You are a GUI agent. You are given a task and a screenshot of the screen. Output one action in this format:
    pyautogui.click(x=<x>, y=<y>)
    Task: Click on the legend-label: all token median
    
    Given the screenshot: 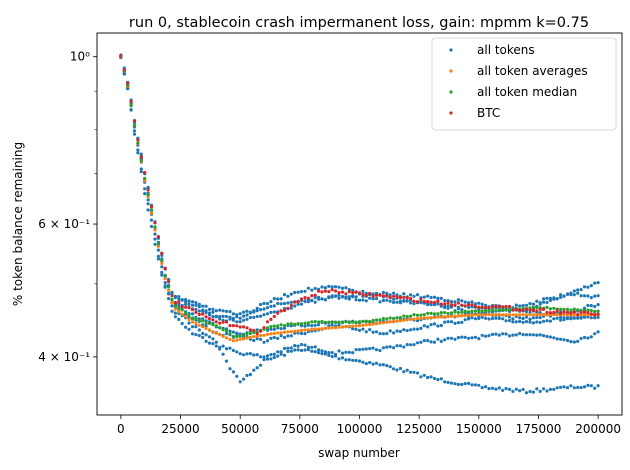 What is the action you would take?
    pyautogui.click(x=527, y=92)
    